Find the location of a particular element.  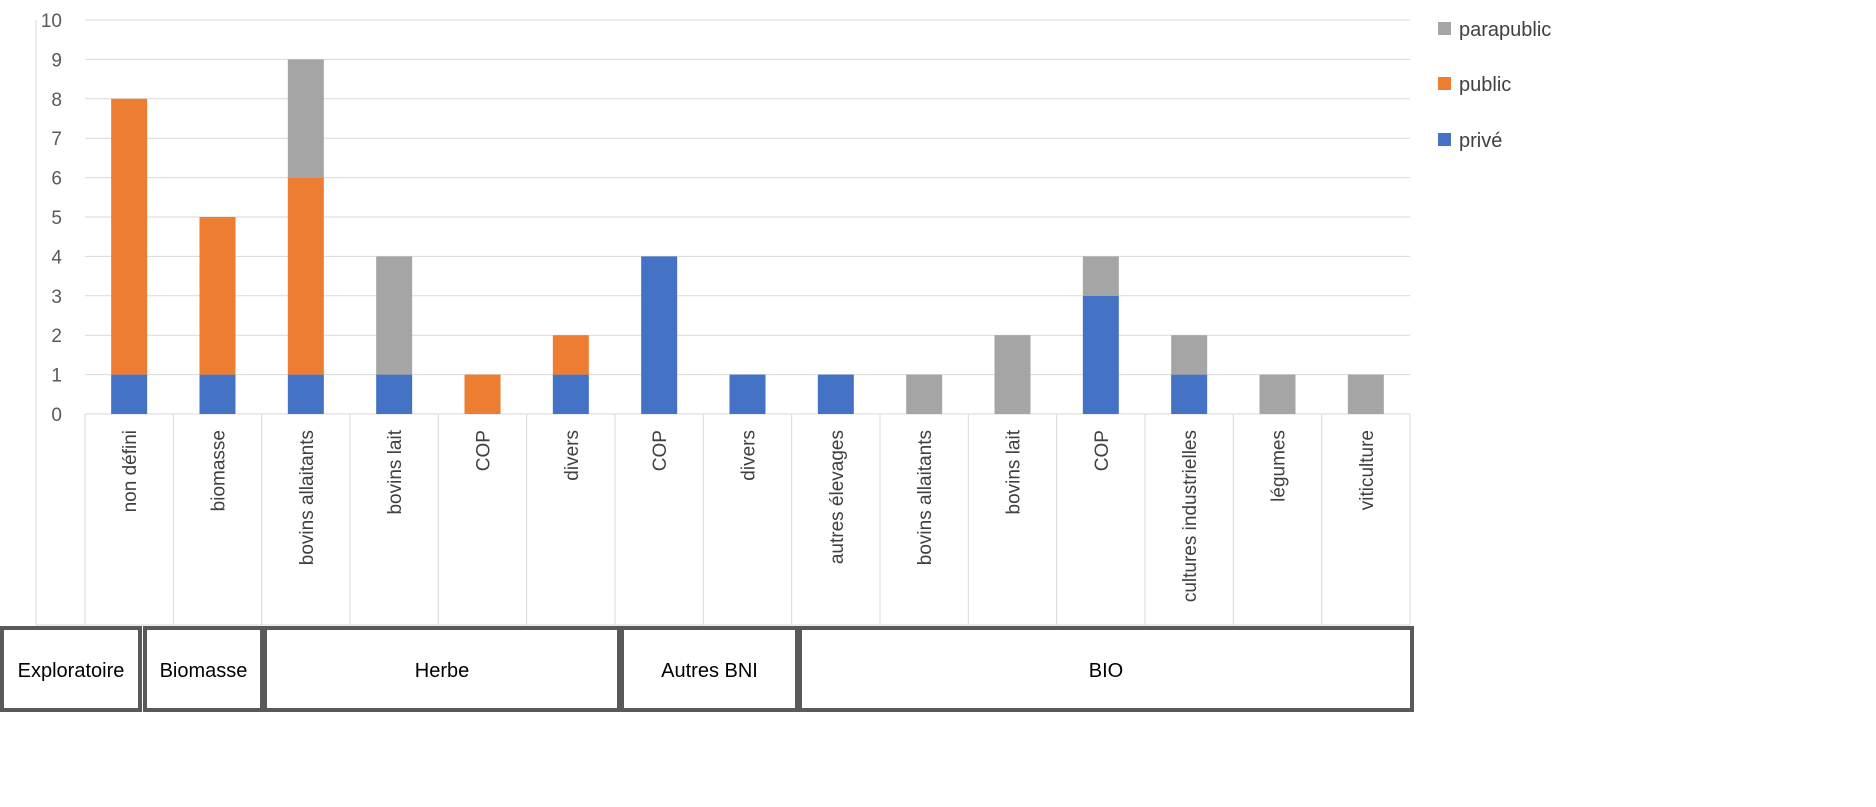

y-tick-label: 8 is located at coordinates (56, 100).